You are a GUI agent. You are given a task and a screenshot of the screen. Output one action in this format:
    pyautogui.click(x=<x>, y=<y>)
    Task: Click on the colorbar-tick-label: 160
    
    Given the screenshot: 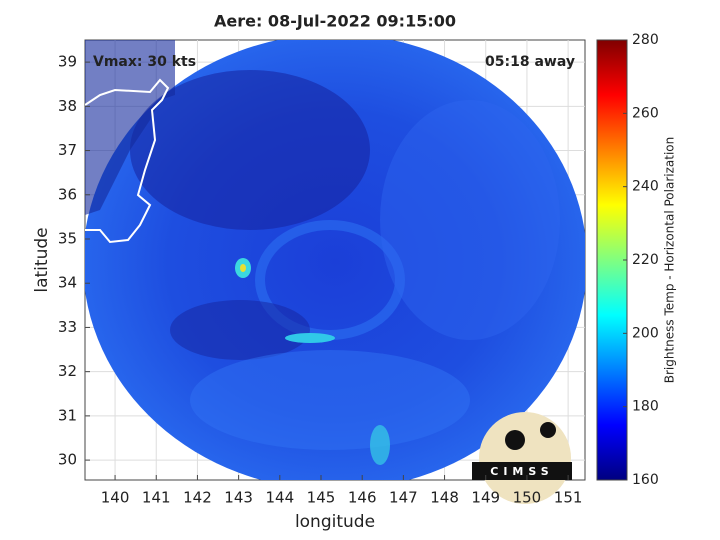 What is the action you would take?
    pyautogui.click(x=645, y=480)
    